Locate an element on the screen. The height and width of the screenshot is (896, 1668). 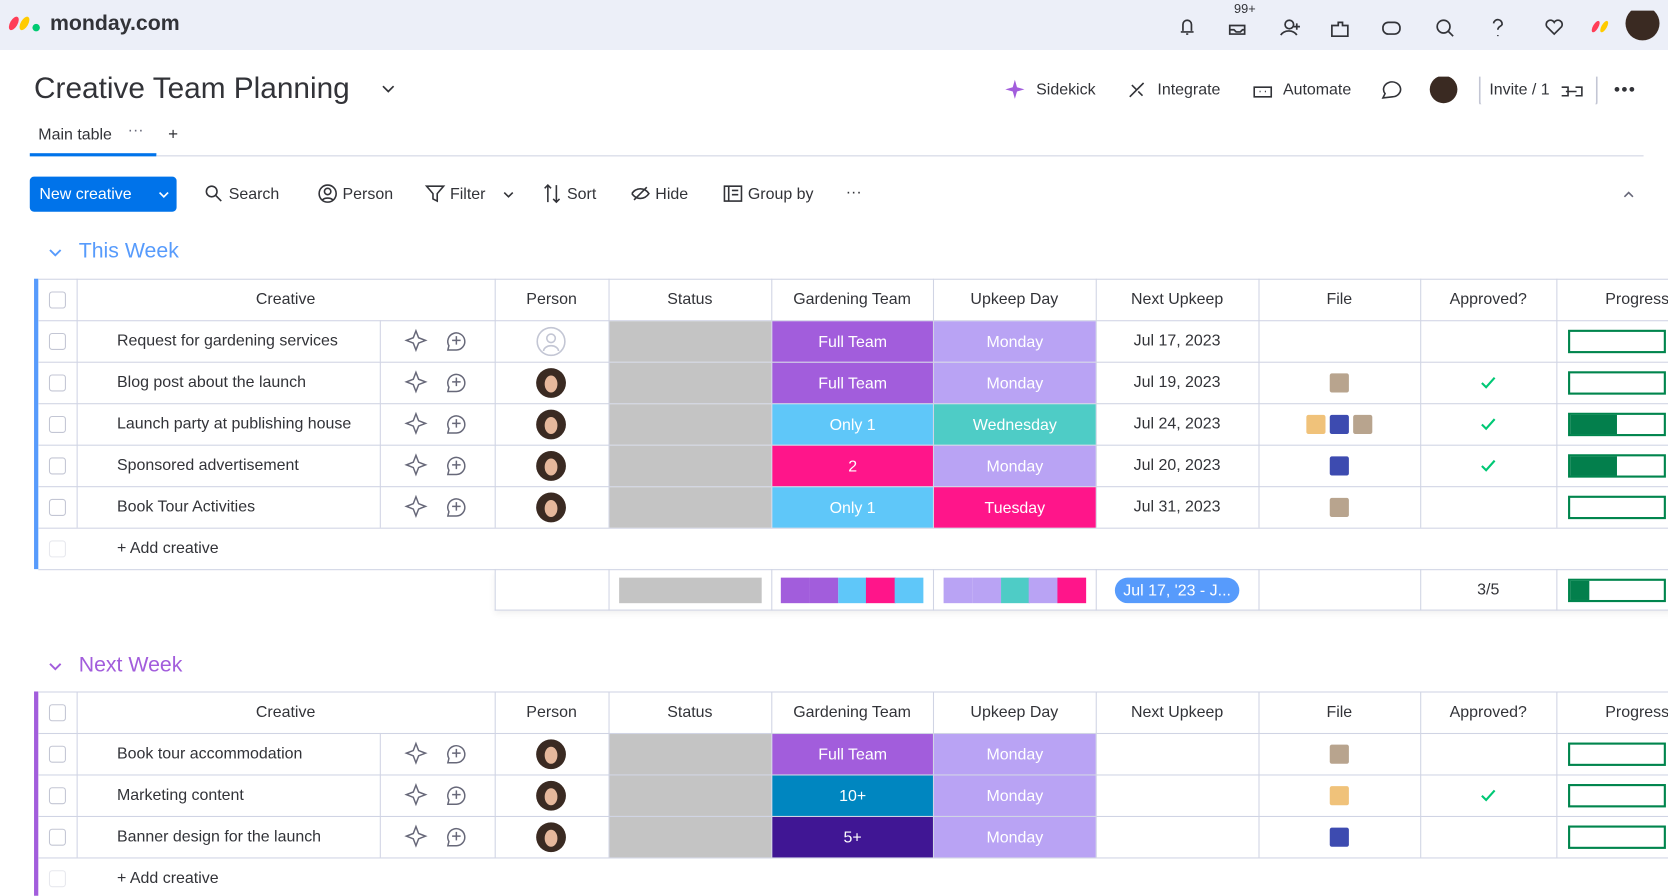
date: Jul 31, 2023 is located at coordinates (1177, 506).